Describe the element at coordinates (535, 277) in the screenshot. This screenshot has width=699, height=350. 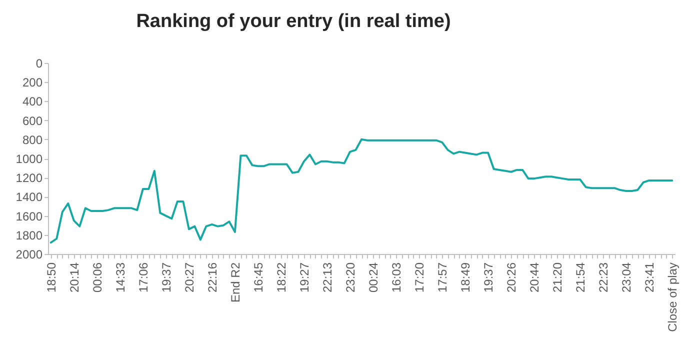
I see `x-tick-label: 20:44` at that location.